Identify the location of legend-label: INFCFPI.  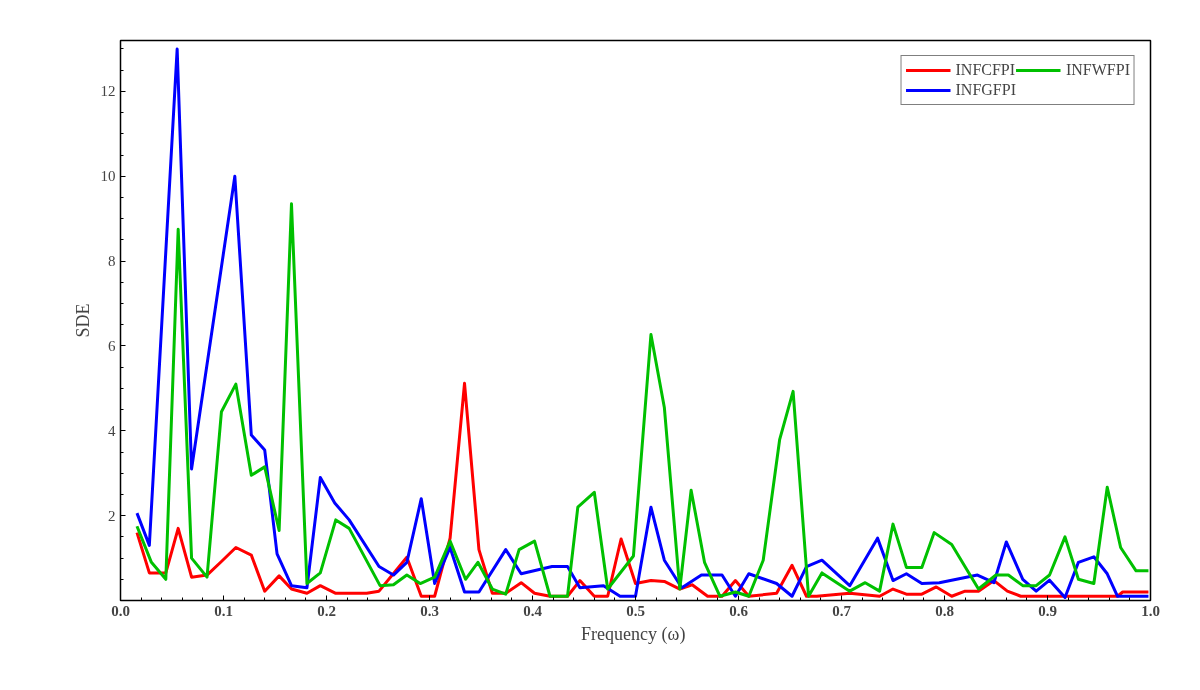
(985, 70).